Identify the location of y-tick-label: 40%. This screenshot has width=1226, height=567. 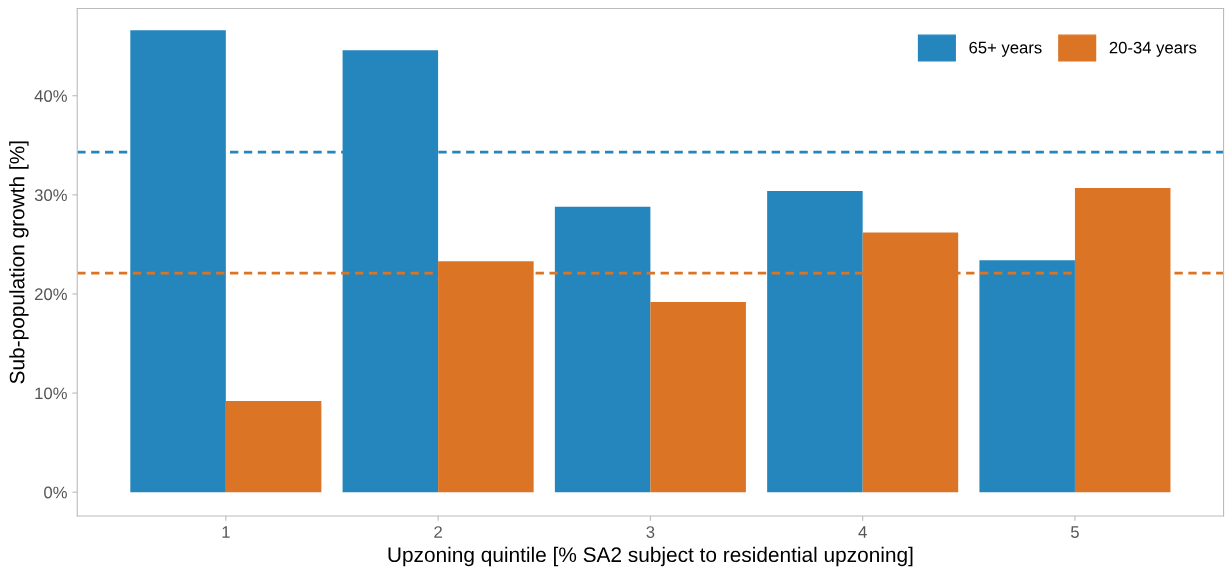
(50, 96).